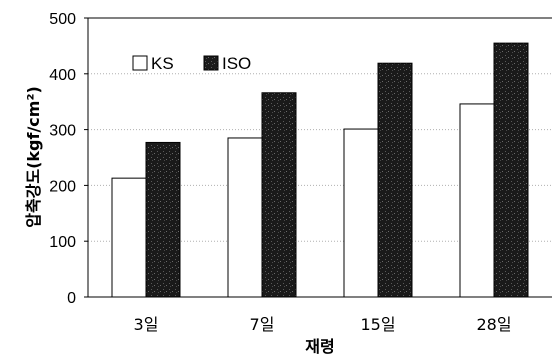 Image resolution: width=556 pixels, height=358 pixels. What do you see at coordinates (62, 75) in the screenshot?
I see `y-tick-label: 400` at bounding box center [62, 75].